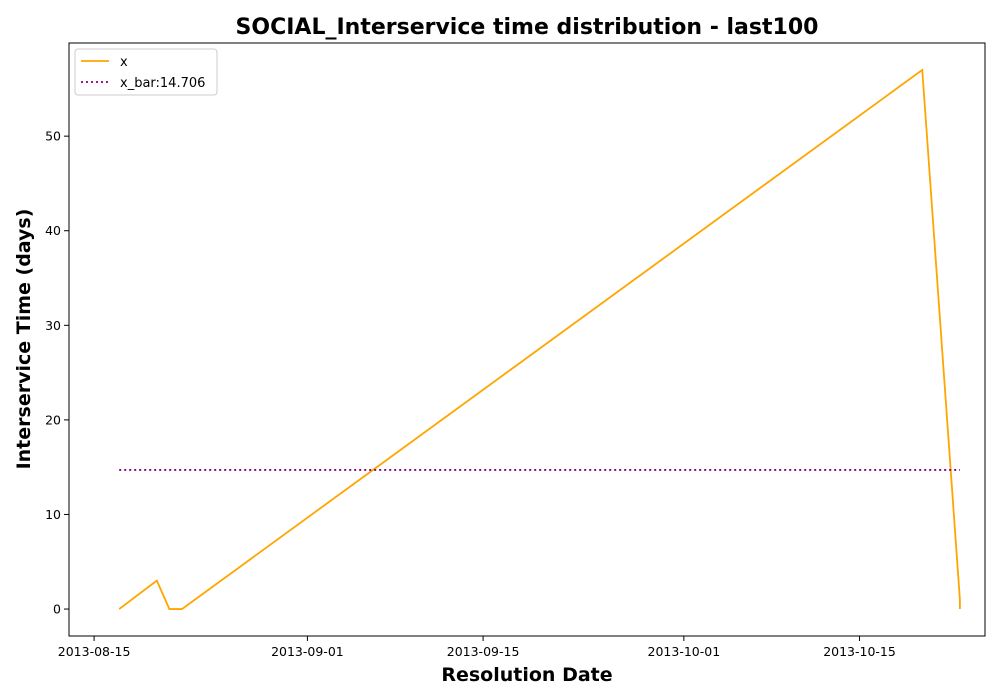  What do you see at coordinates (162, 83) in the screenshot?
I see `legend-label-x-bar: x_bar:14.706` at bounding box center [162, 83].